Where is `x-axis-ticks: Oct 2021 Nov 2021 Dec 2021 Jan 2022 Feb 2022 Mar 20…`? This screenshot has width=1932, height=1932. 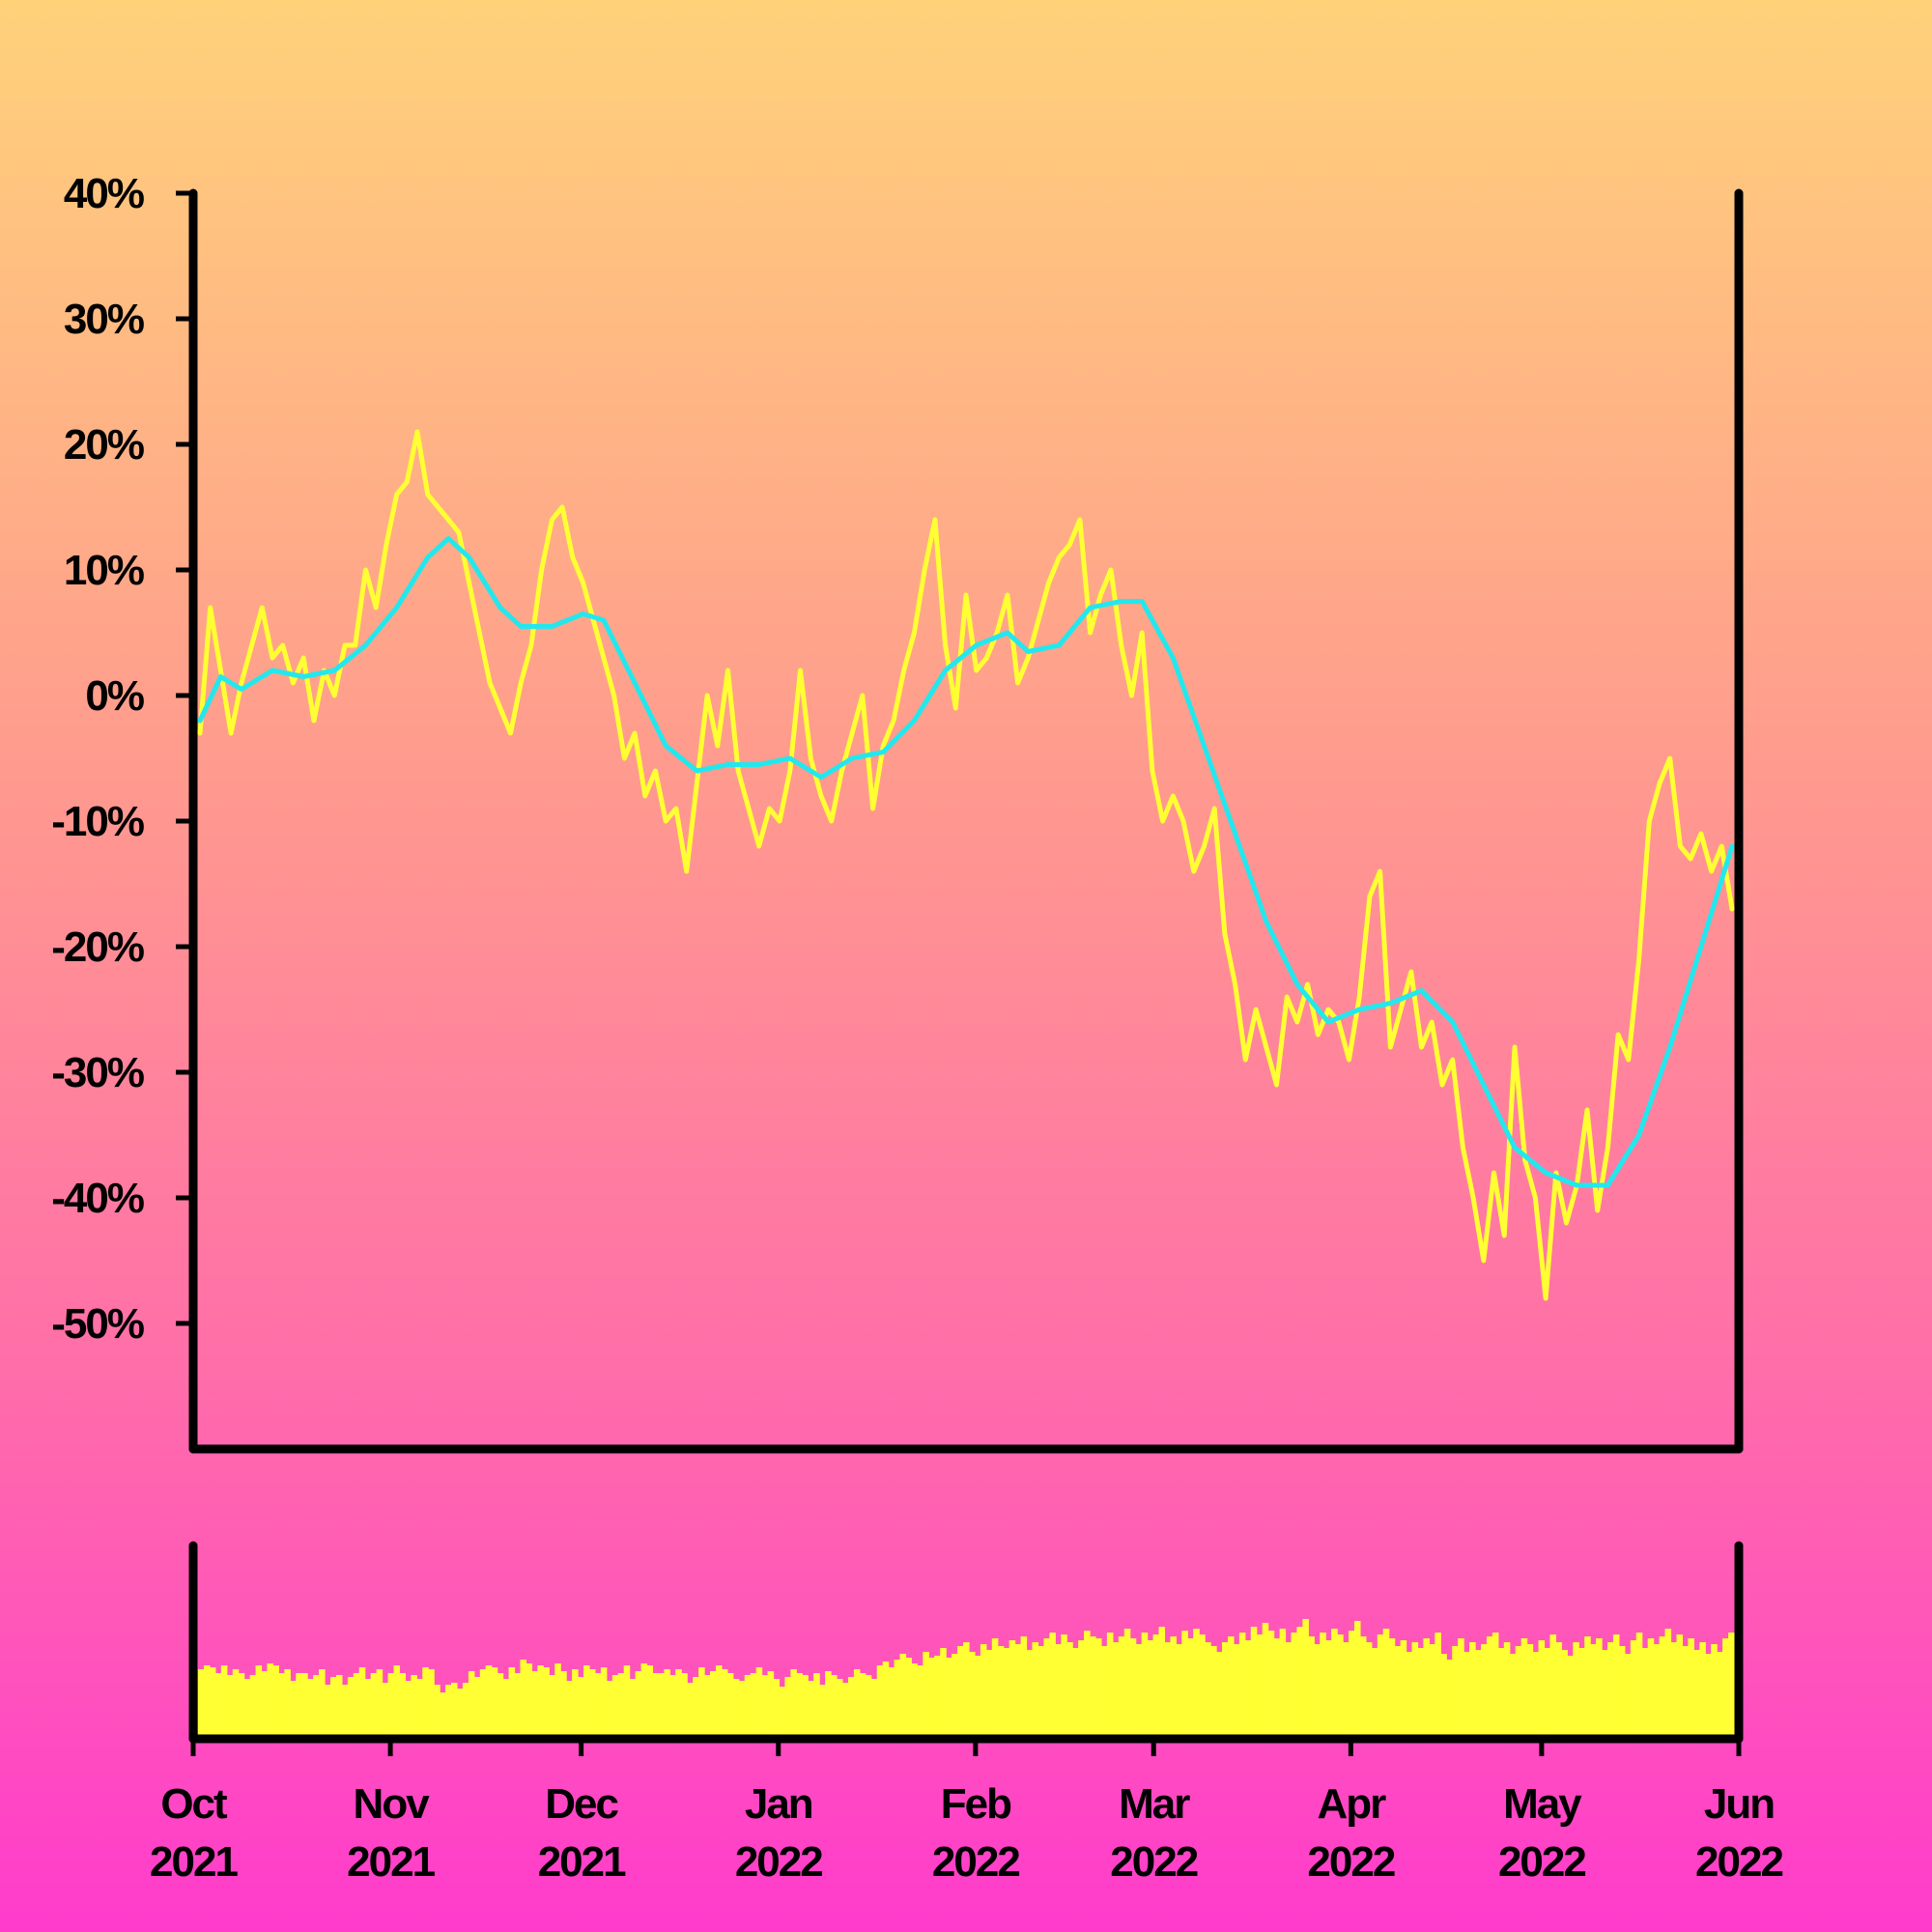
x-axis-ticks: Oct 2021 Nov 2021 Dec 2021 Jan 2022 Feb 2022 Mar 20… is located at coordinates (967, 1812).